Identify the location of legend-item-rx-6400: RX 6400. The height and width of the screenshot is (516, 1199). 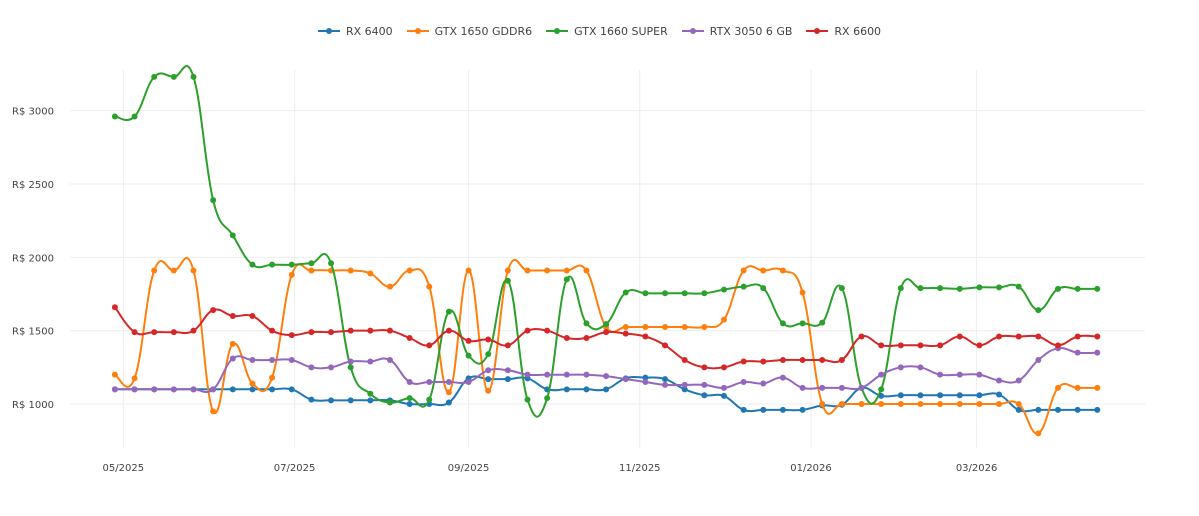
(355, 31).